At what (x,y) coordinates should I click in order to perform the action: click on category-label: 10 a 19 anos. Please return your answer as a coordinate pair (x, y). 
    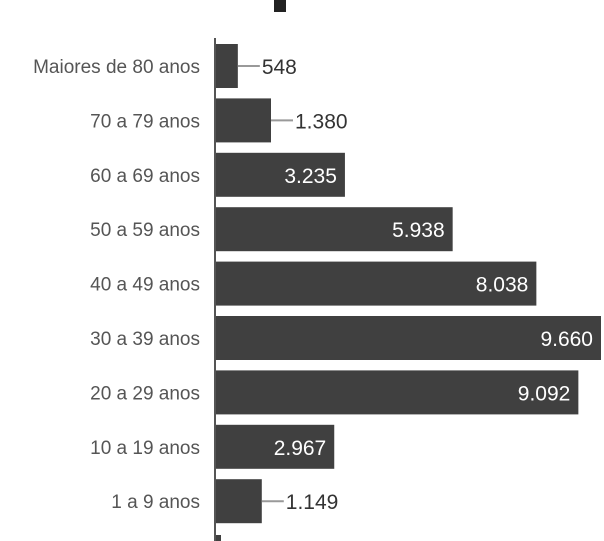
    Looking at the image, I should click on (145, 448).